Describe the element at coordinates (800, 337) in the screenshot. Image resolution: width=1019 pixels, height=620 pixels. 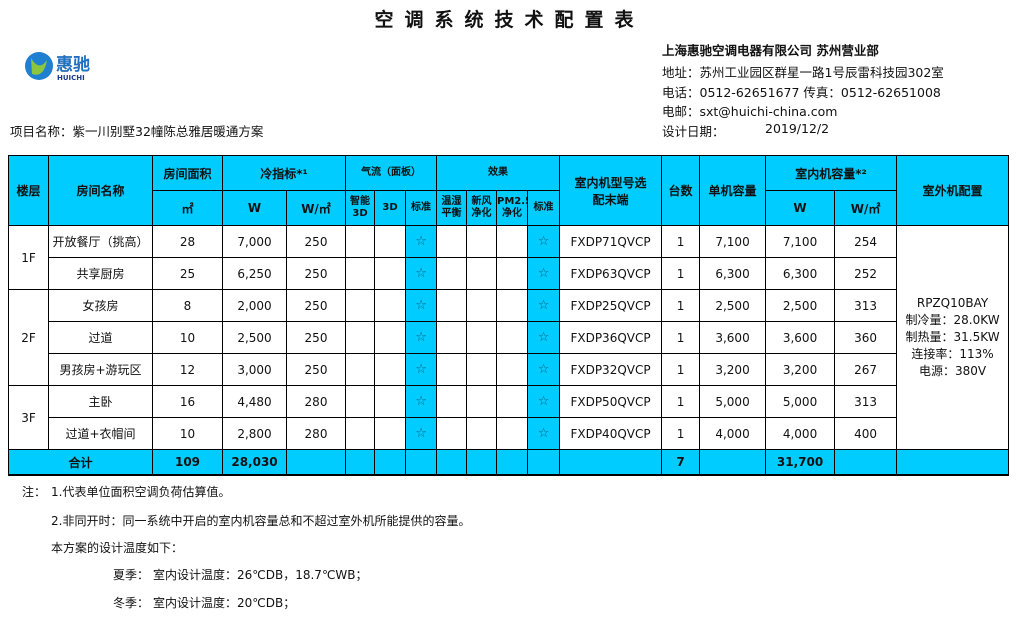
I see `indoor-capacity-w: 3,600` at that location.